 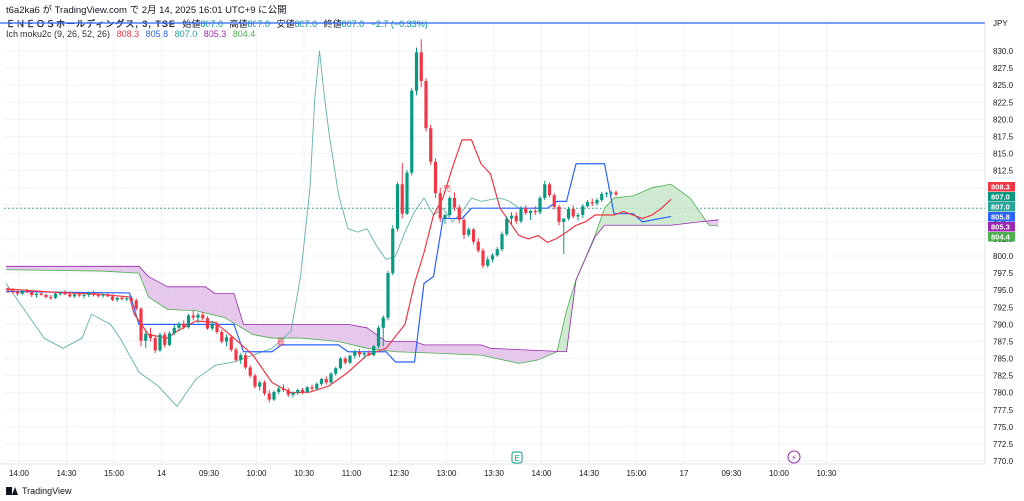 What do you see at coordinates (91, 24) in the screenshot?
I see `symbol-title: ＥＮＥＯＳホールディングス, 3, TSE` at bounding box center [91, 24].